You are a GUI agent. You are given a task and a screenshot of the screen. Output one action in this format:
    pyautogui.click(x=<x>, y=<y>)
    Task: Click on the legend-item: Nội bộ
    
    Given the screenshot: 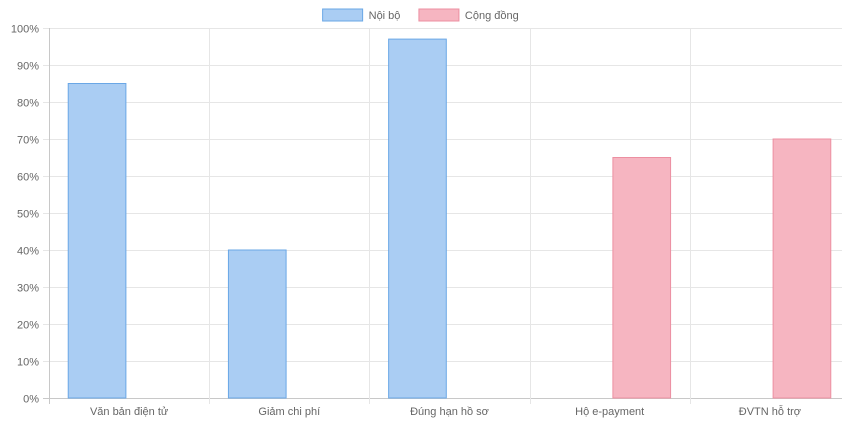 What is the action you would take?
    pyautogui.click(x=361, y=15)
    